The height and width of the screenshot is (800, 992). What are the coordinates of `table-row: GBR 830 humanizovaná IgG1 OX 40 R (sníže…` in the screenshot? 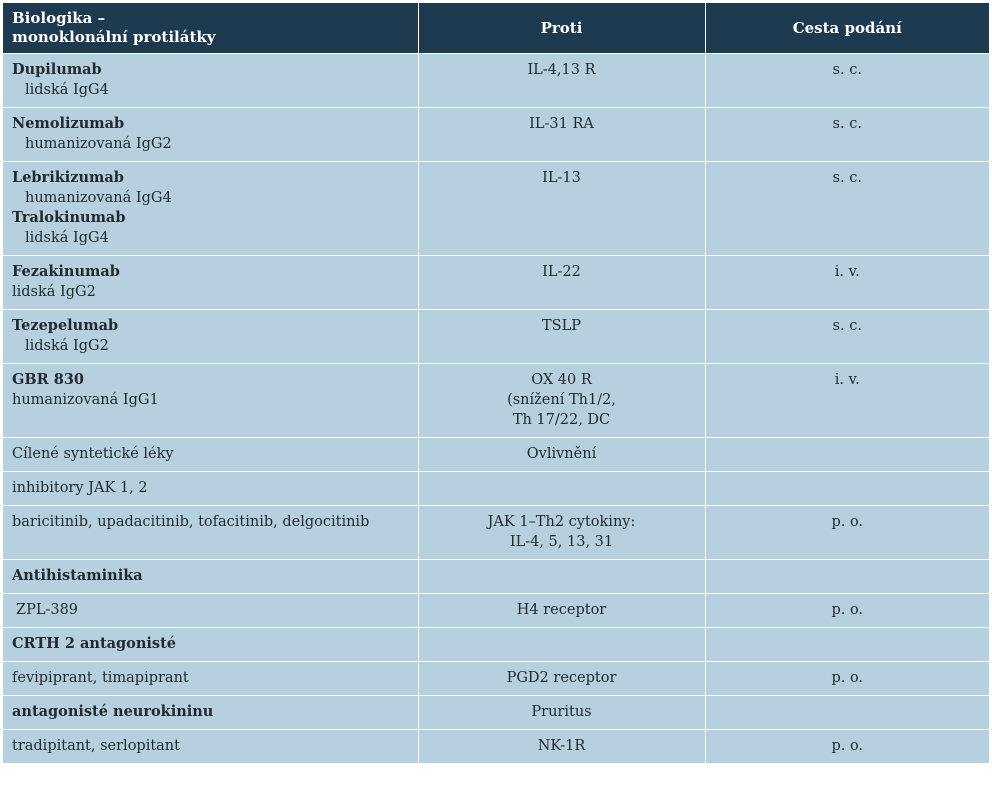 It's located at (496, 400).